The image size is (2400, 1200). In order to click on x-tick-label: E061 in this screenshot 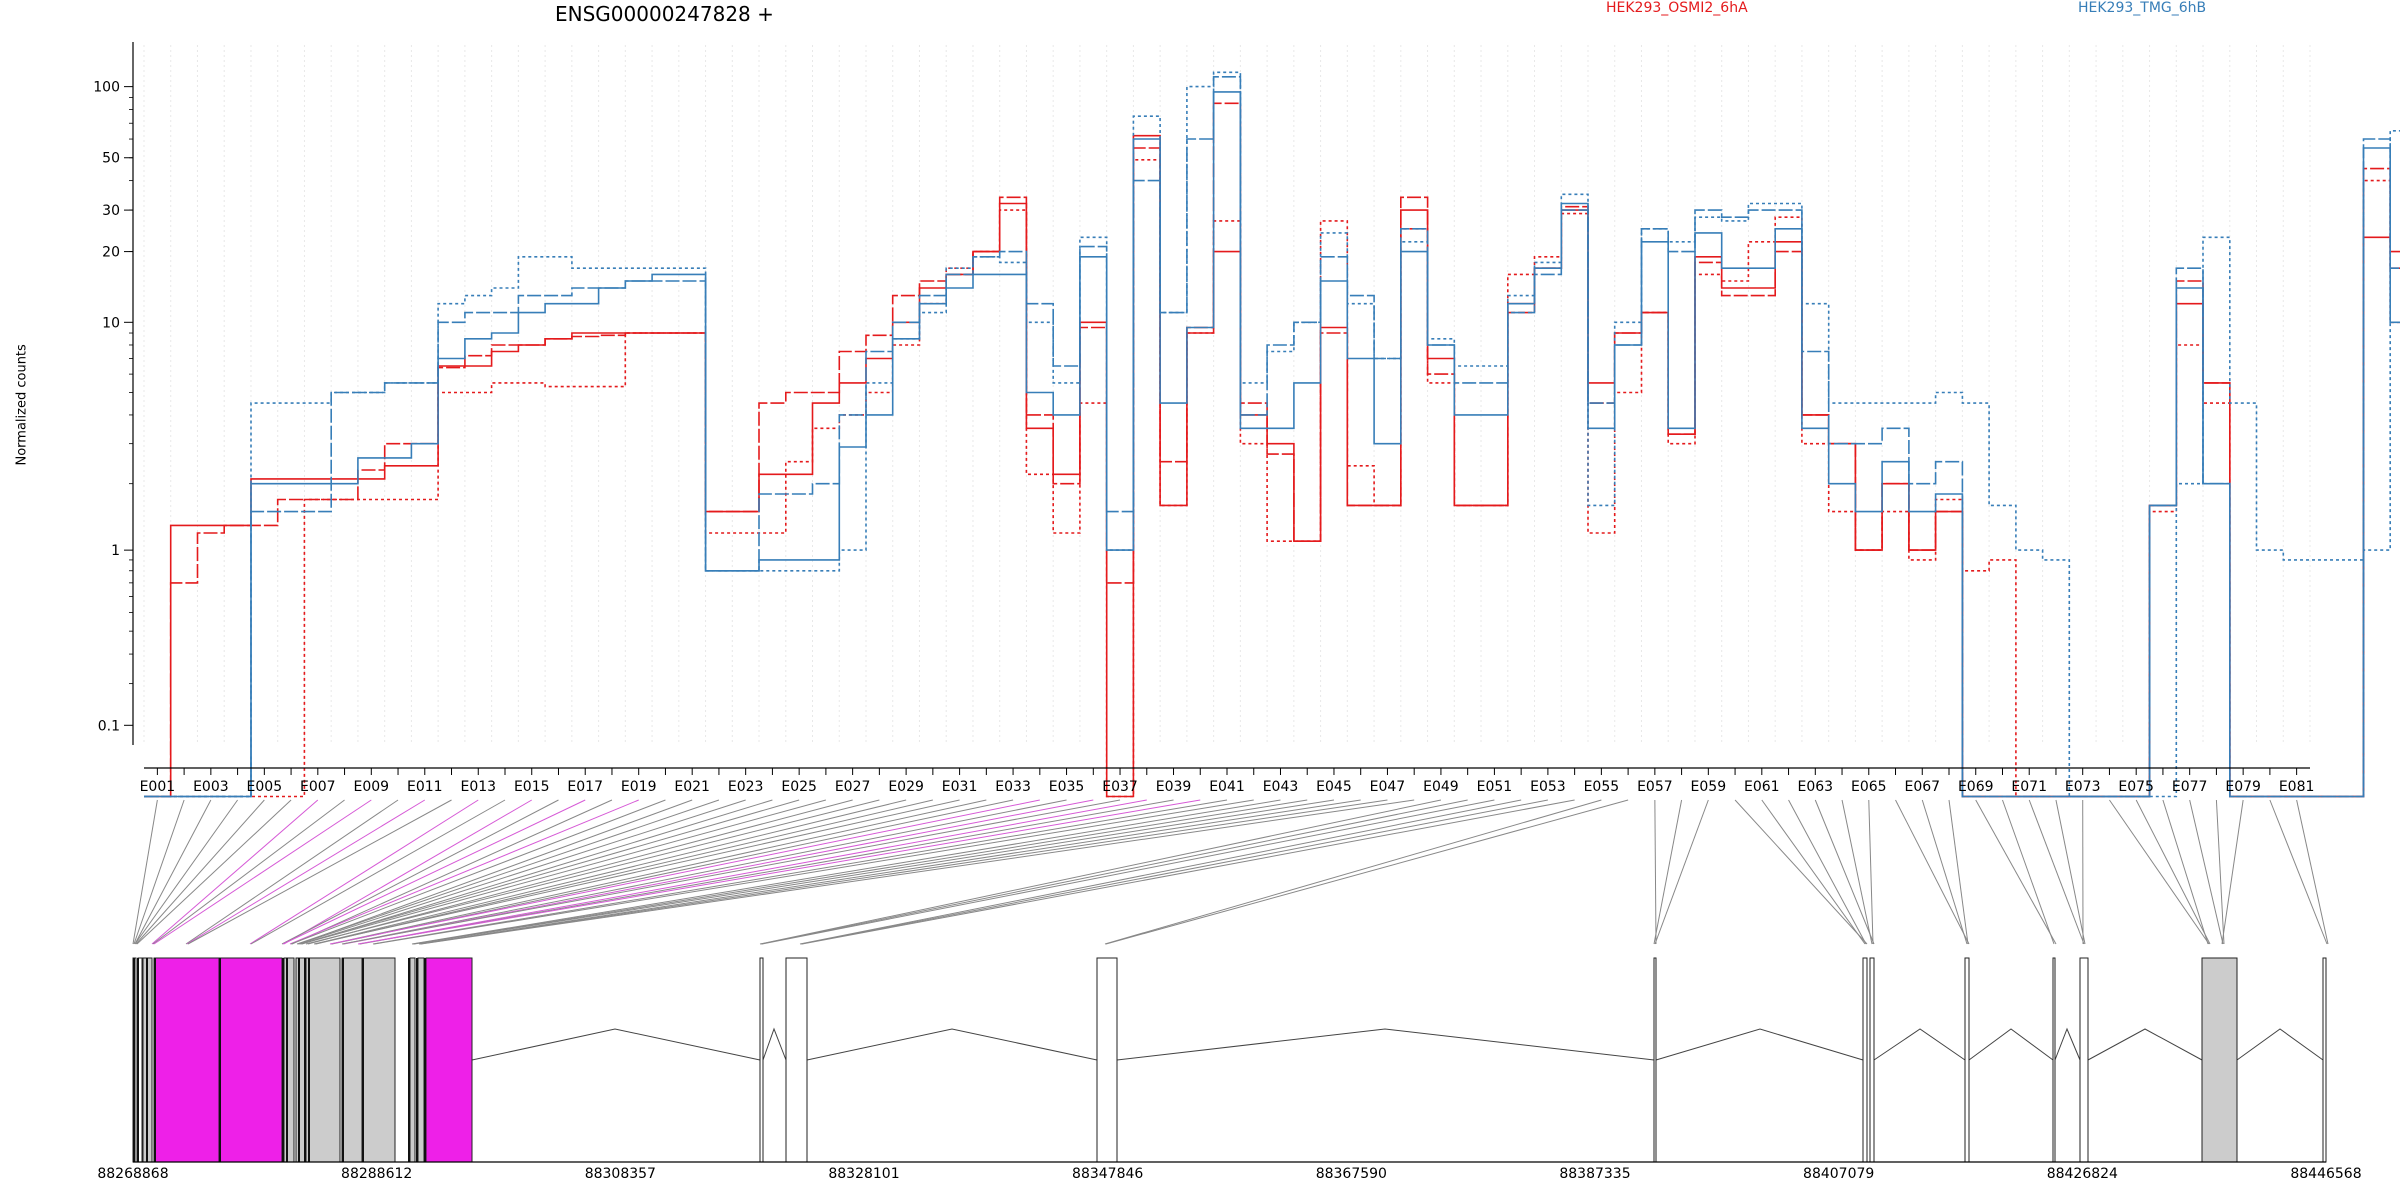, I will do `click(1762, 787)`.